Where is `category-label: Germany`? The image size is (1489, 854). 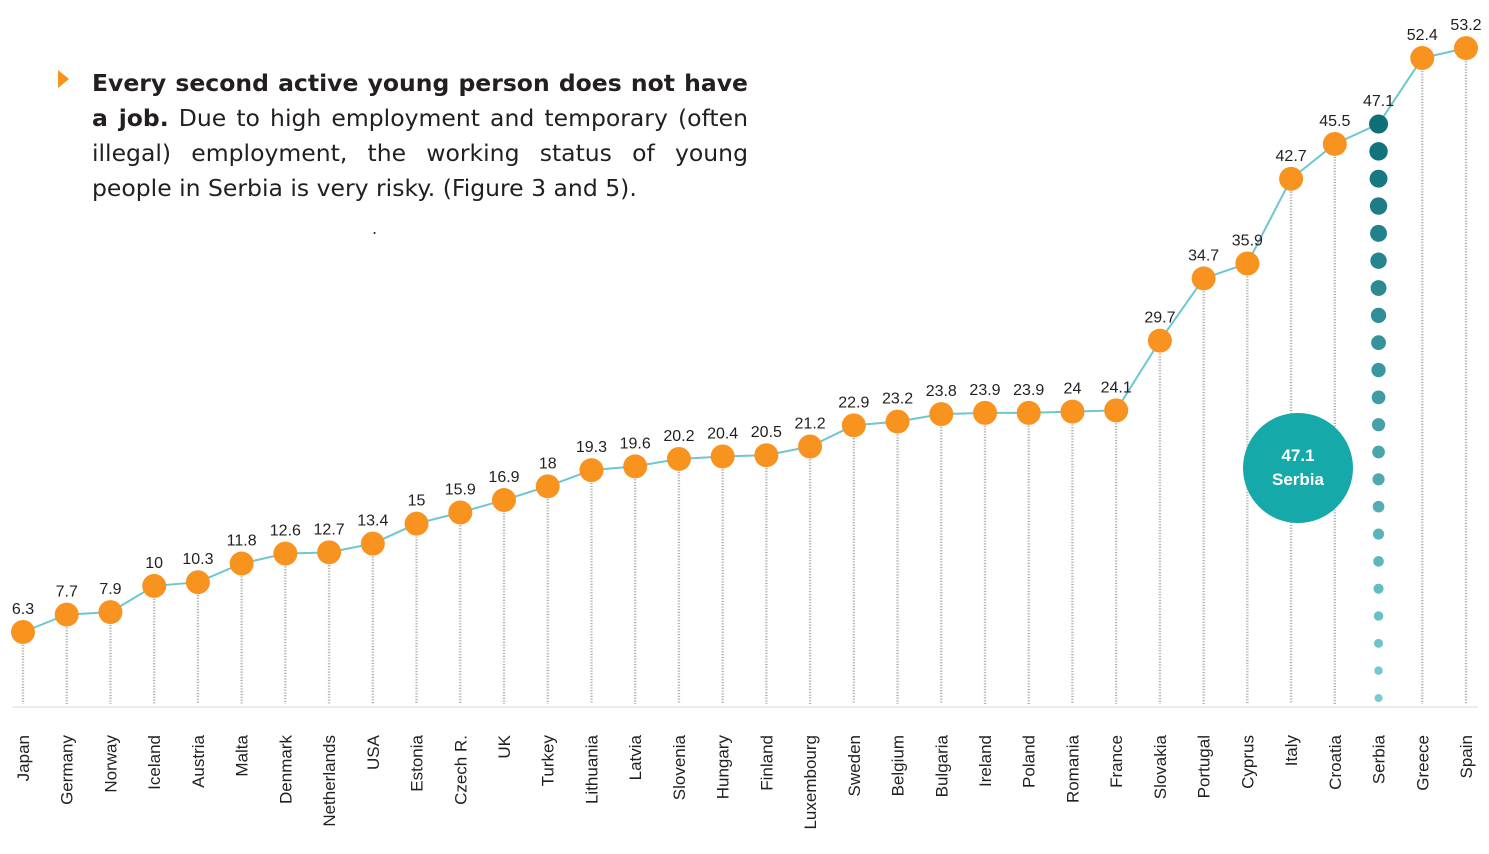 category-label: Germany is located at coordinates (67, 770).